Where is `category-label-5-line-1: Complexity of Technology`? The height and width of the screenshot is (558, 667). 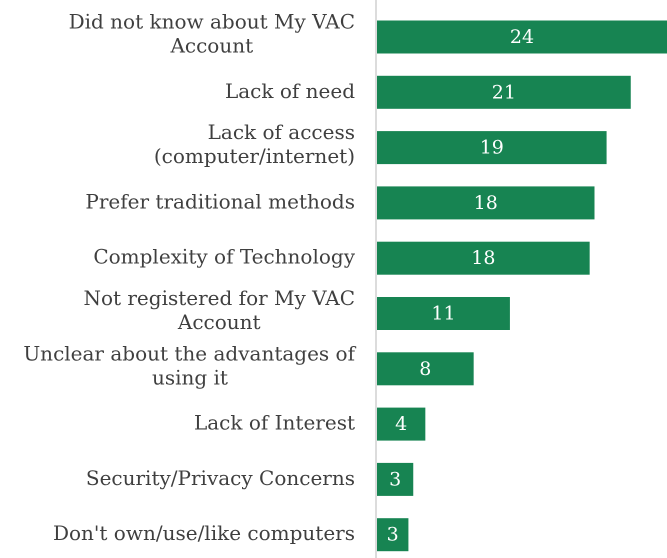 category-label-5-line-1: Complexity of Technology is located at coordinates (224, 257).